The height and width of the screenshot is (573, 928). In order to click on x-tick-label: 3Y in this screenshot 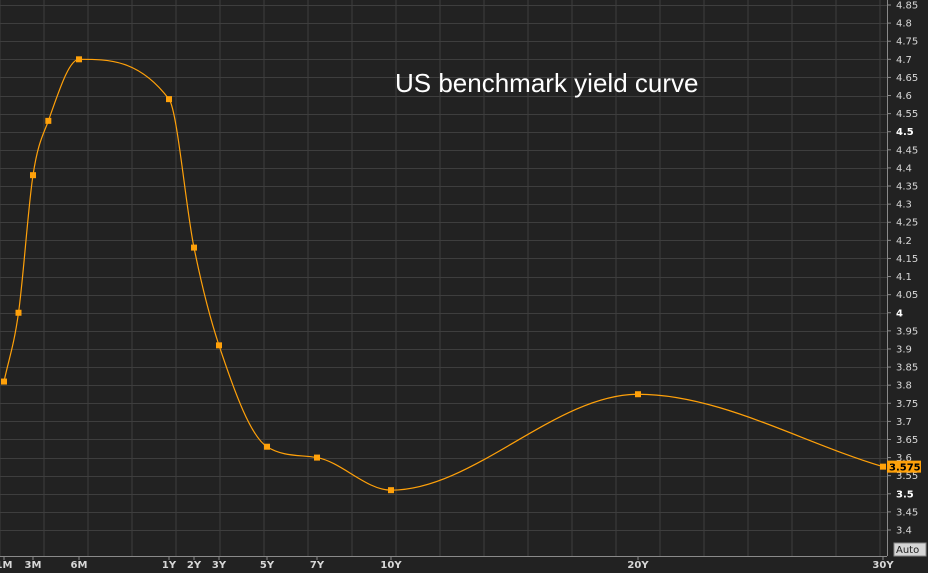, I will do `click(219, 565)`.